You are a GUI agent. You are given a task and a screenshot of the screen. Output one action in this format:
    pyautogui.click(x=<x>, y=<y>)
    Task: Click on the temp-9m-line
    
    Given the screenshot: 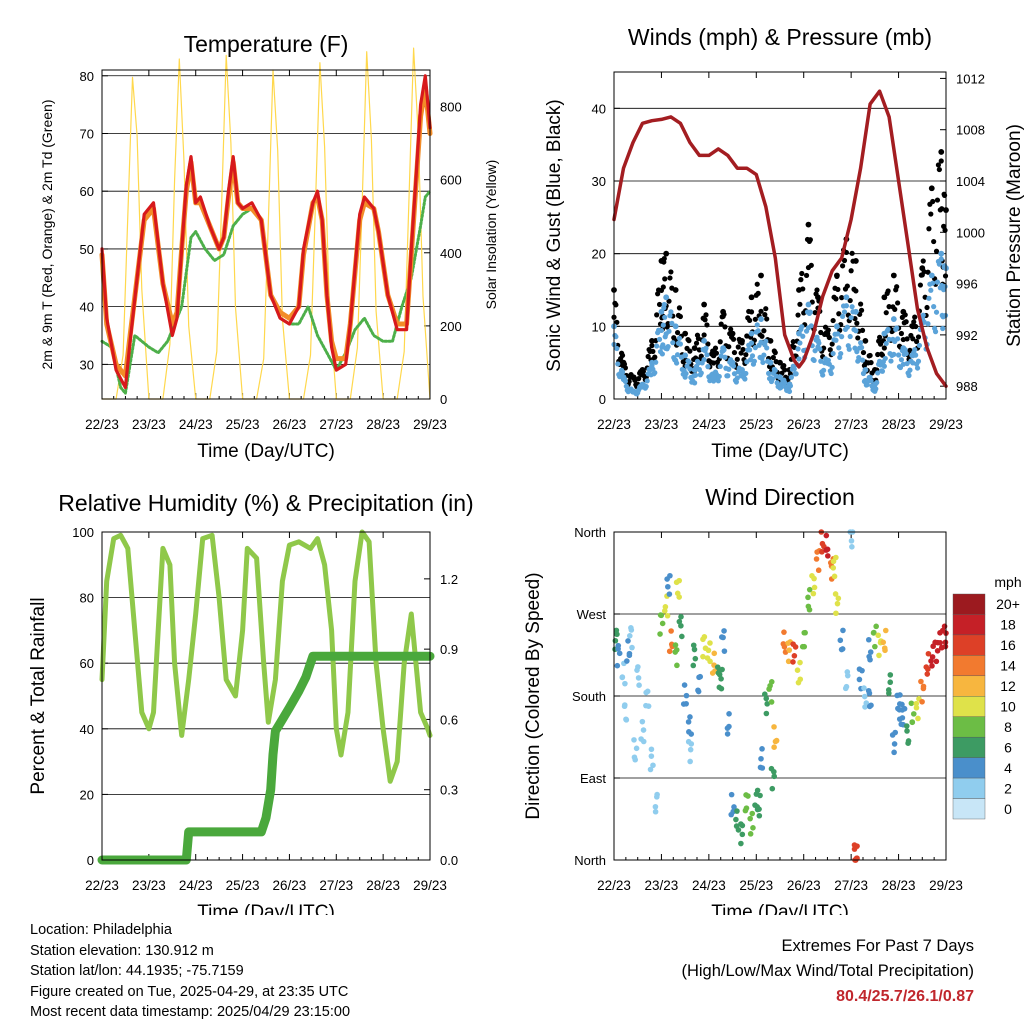 What is the action you would take?
    pyautogui.click(x=266, y=231)
    